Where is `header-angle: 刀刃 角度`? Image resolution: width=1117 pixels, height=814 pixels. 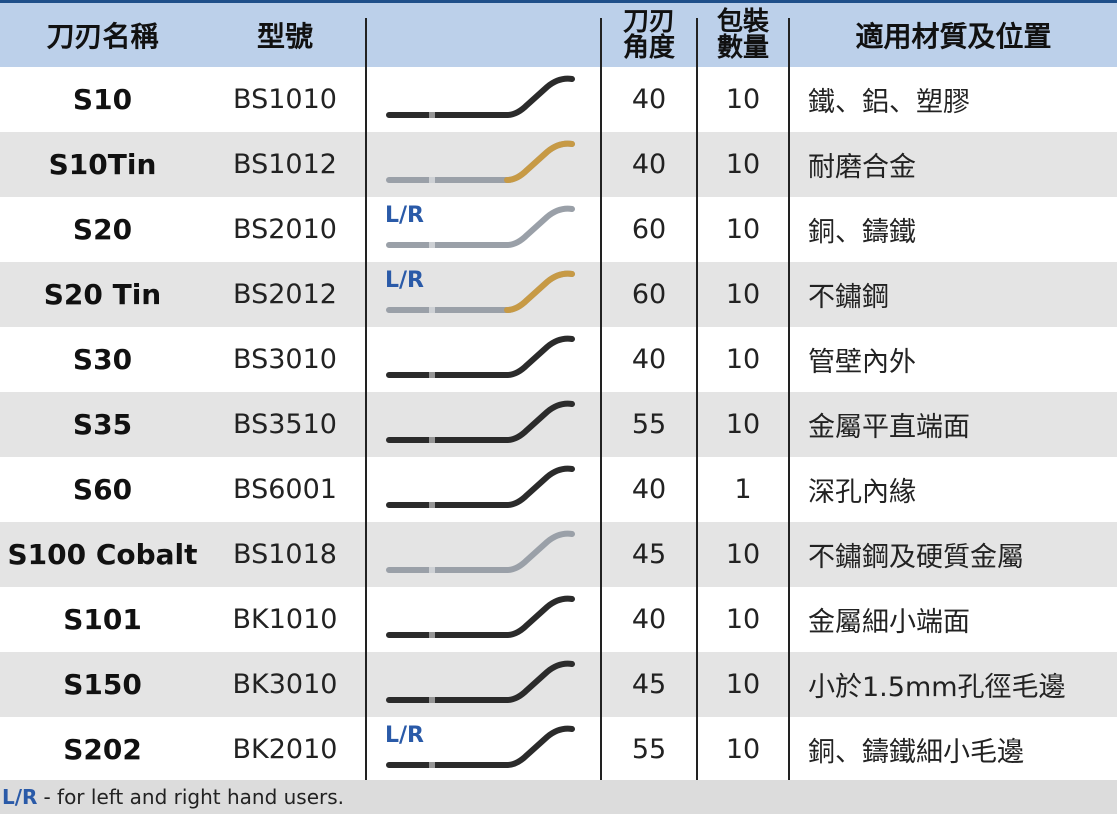
header-angle: 刀刃 角度 is located at coordinates (649, 35).